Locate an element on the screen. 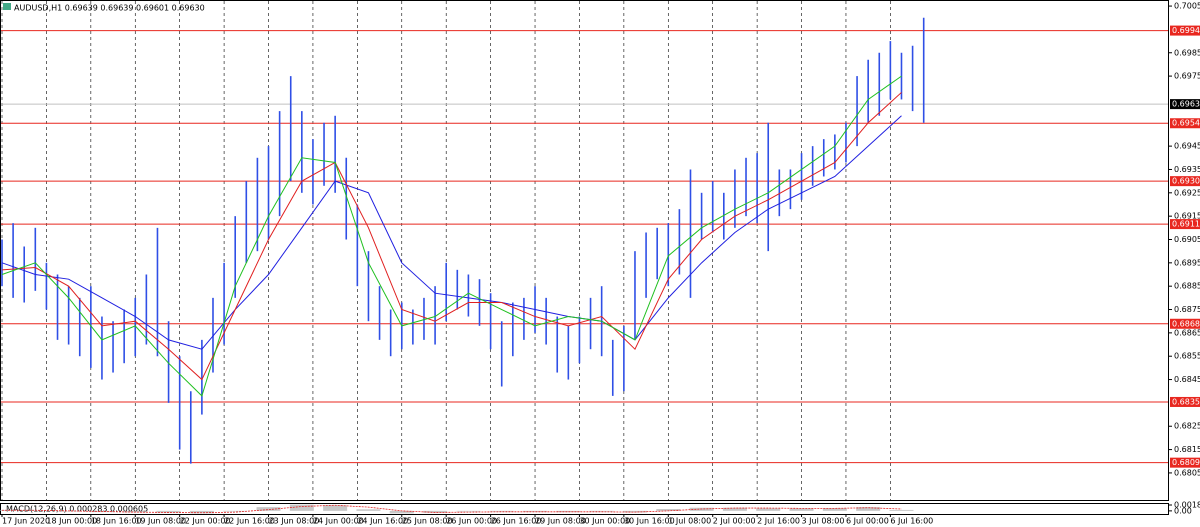 This screenshot has height=527, width=1200. macd-frame is located at coordinates (584, 509).